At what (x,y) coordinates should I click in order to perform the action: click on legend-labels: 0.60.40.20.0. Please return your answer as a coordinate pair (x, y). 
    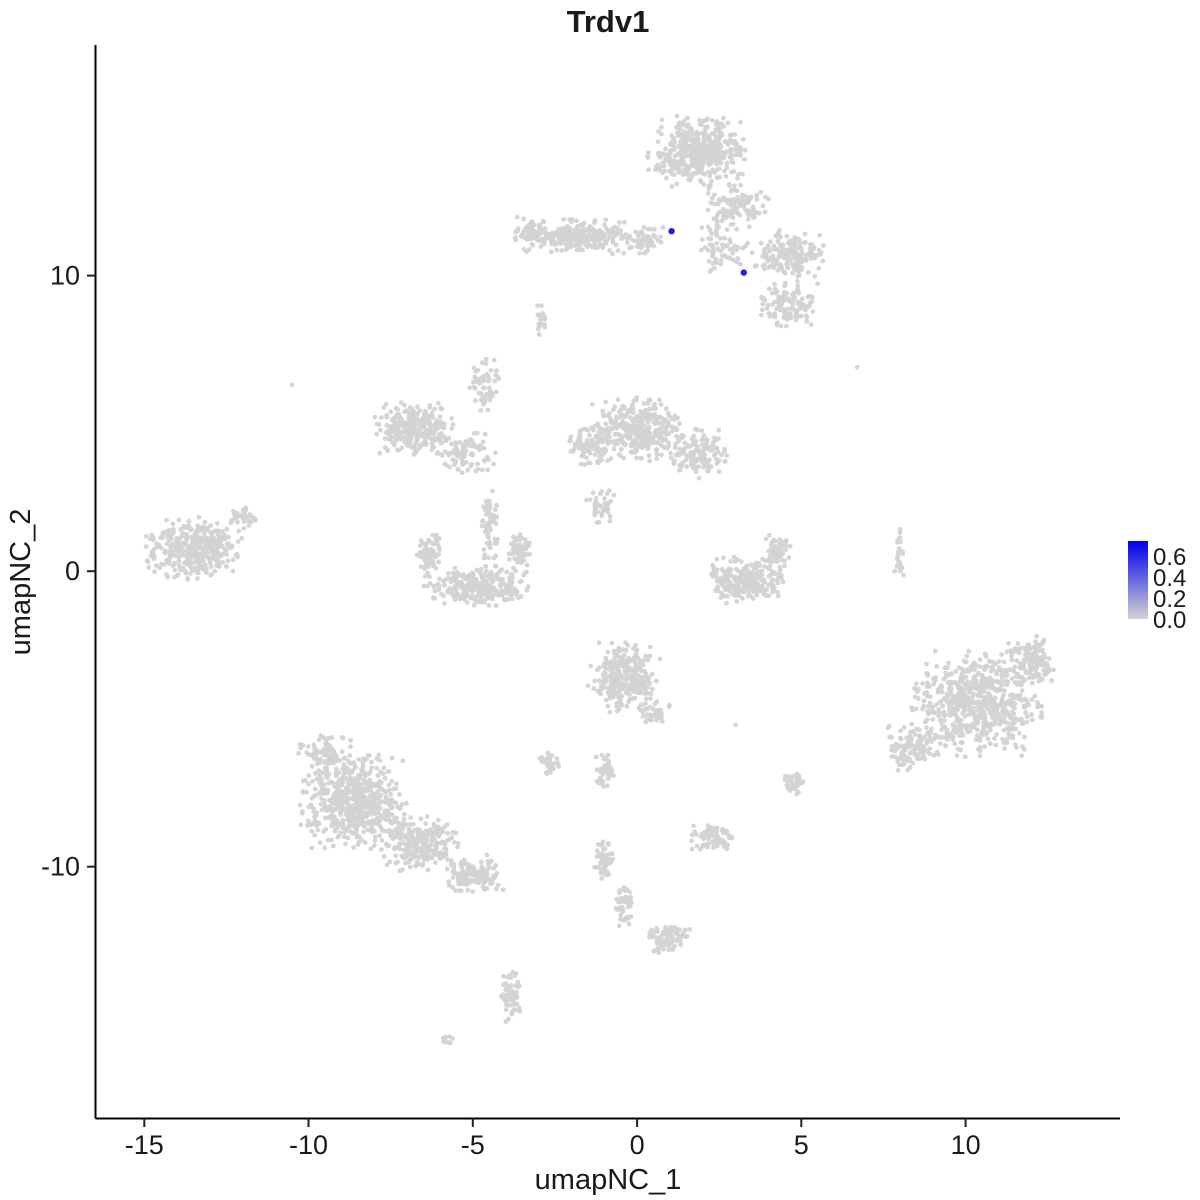
    Looking at the image, I should click on (1169, 589).